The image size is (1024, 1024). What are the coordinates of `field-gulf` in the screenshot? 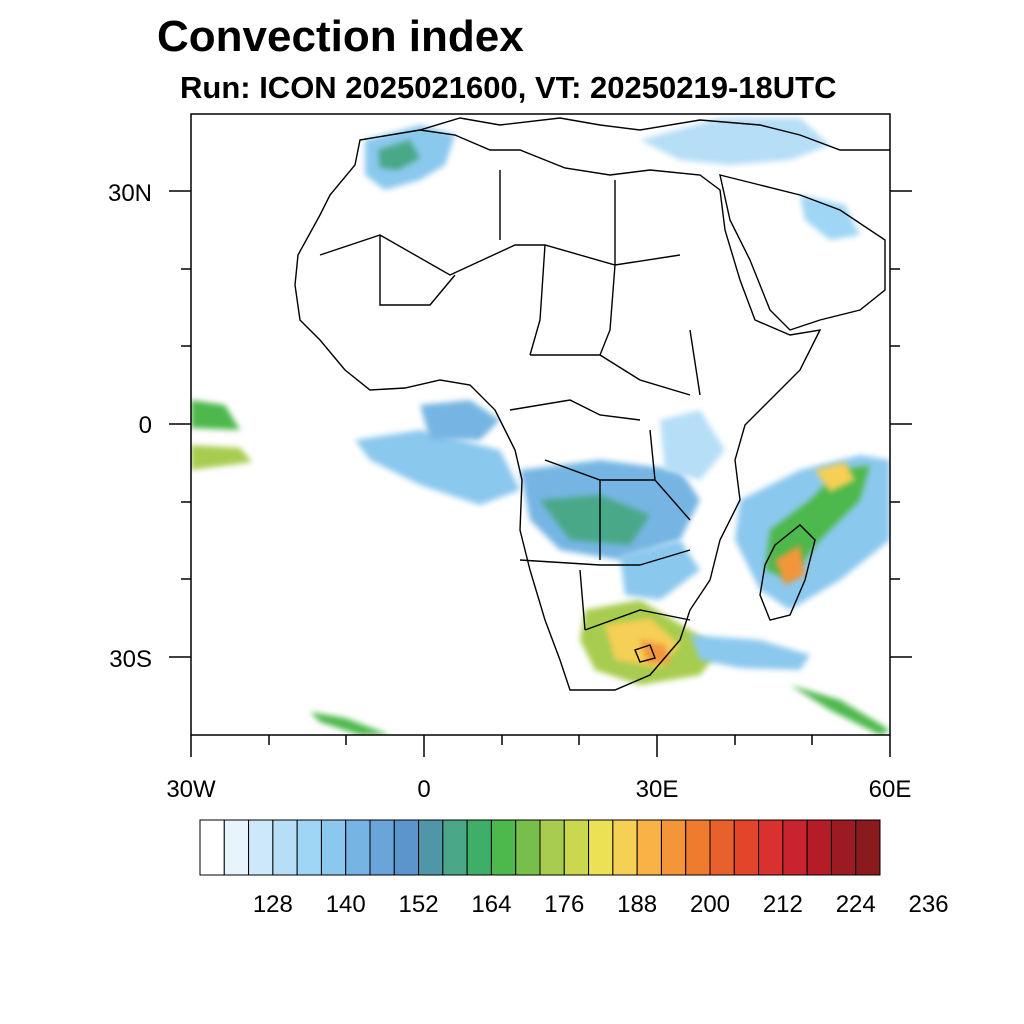 It's located at (830, 217).